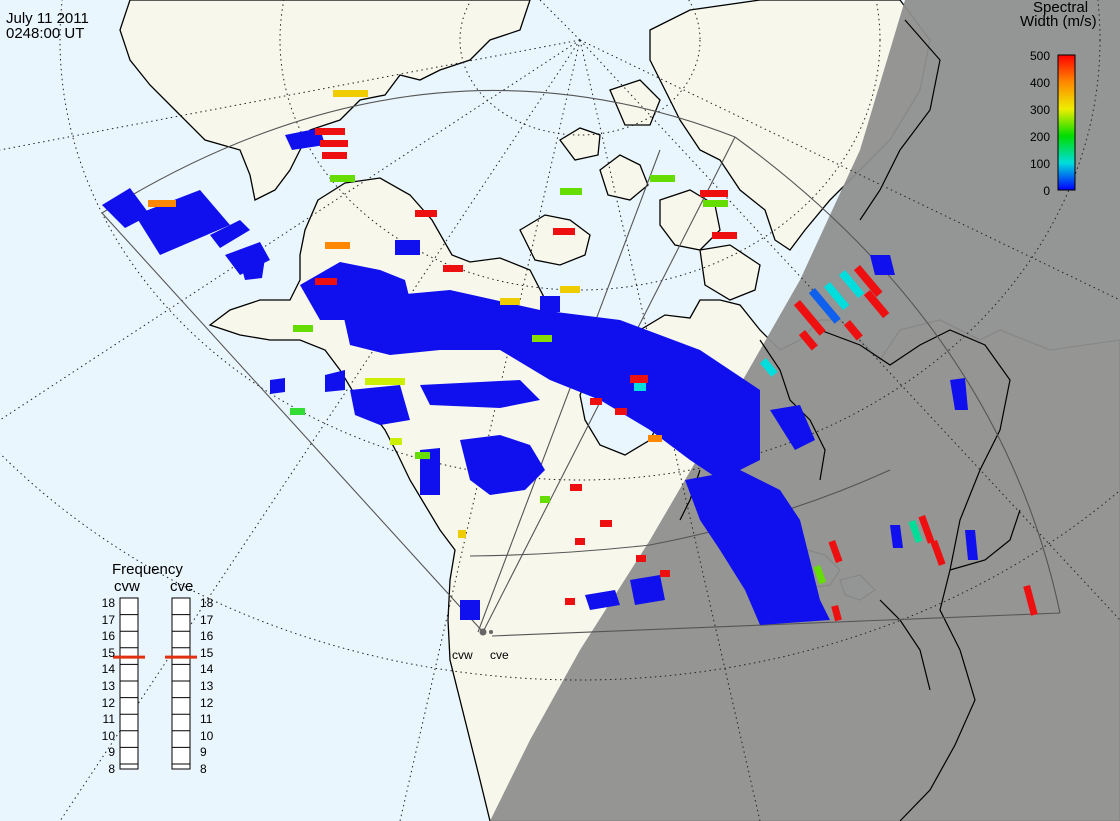 This screenshot has height=821, width=1120. I want to click on site-label-cve: cve, so click(499, 655).